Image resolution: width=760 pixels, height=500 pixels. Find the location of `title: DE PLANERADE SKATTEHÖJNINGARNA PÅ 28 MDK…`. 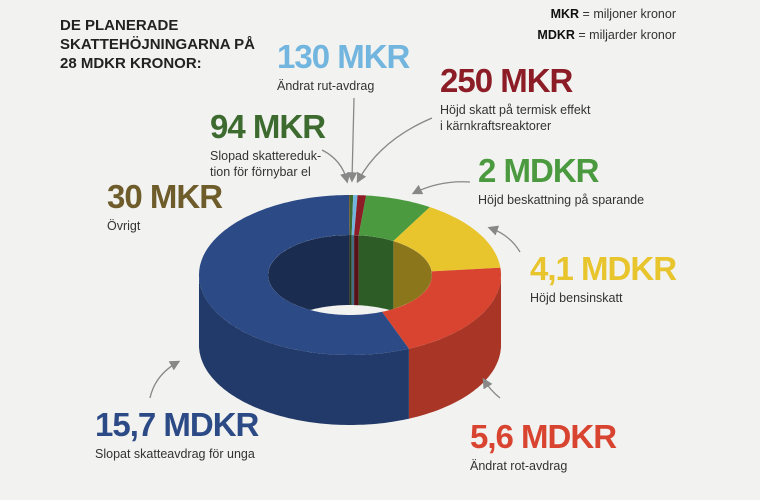

title: DE PLANERADE SKATTEHÖJNINGARNA PÅ 28 MDK… is located at coordinates (158, 44).